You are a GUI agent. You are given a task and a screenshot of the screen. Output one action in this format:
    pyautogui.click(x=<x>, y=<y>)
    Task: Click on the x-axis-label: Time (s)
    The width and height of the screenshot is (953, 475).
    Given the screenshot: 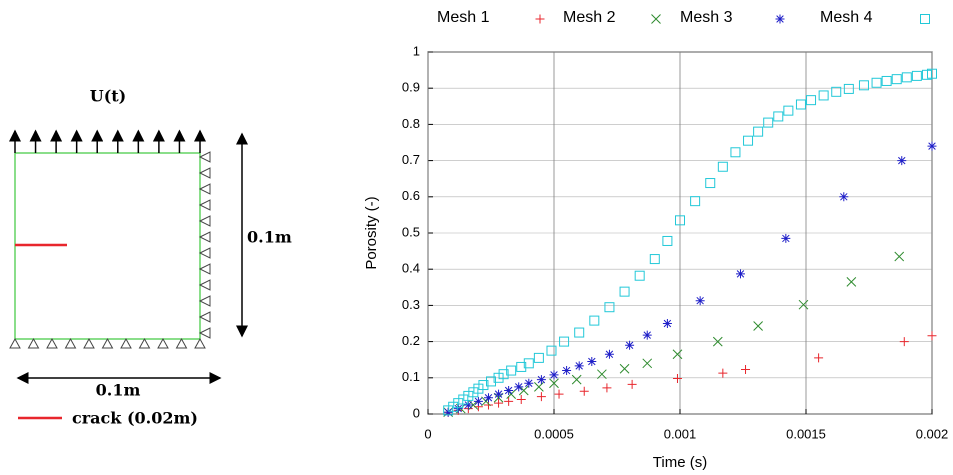 What is the action you would take?
    pyautogui.click(x=680, y=462)
    